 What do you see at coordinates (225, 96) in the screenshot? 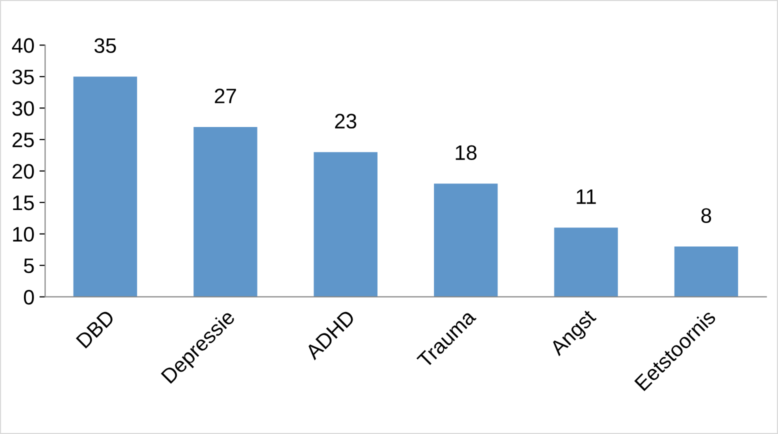
I see `data-label: 27` at bounding box center [225, 96].